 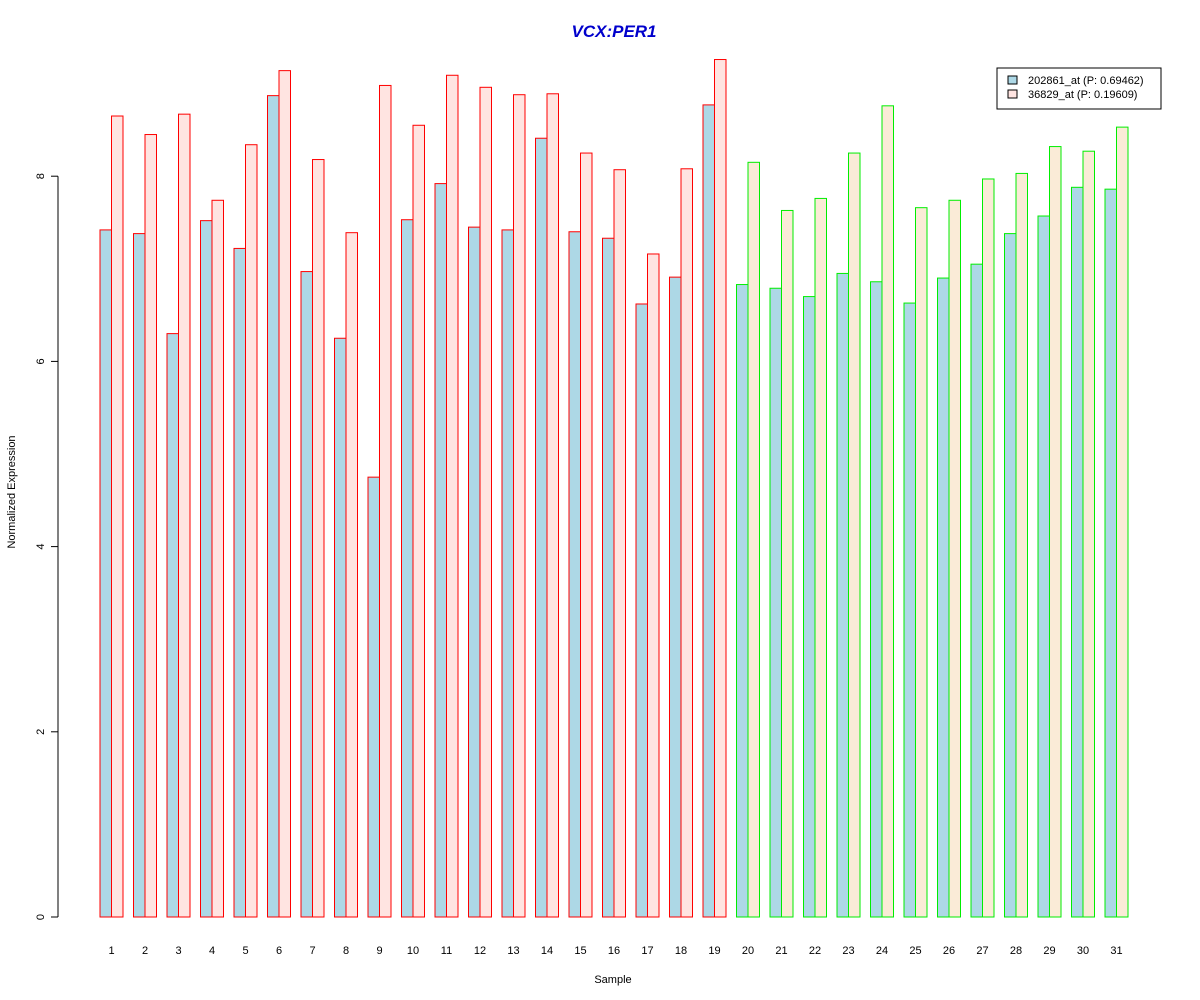 What do you see at coordinates (781, 951) in the screenshot?
I see `x-tick-label: 21` at bounding box center [781, 951].